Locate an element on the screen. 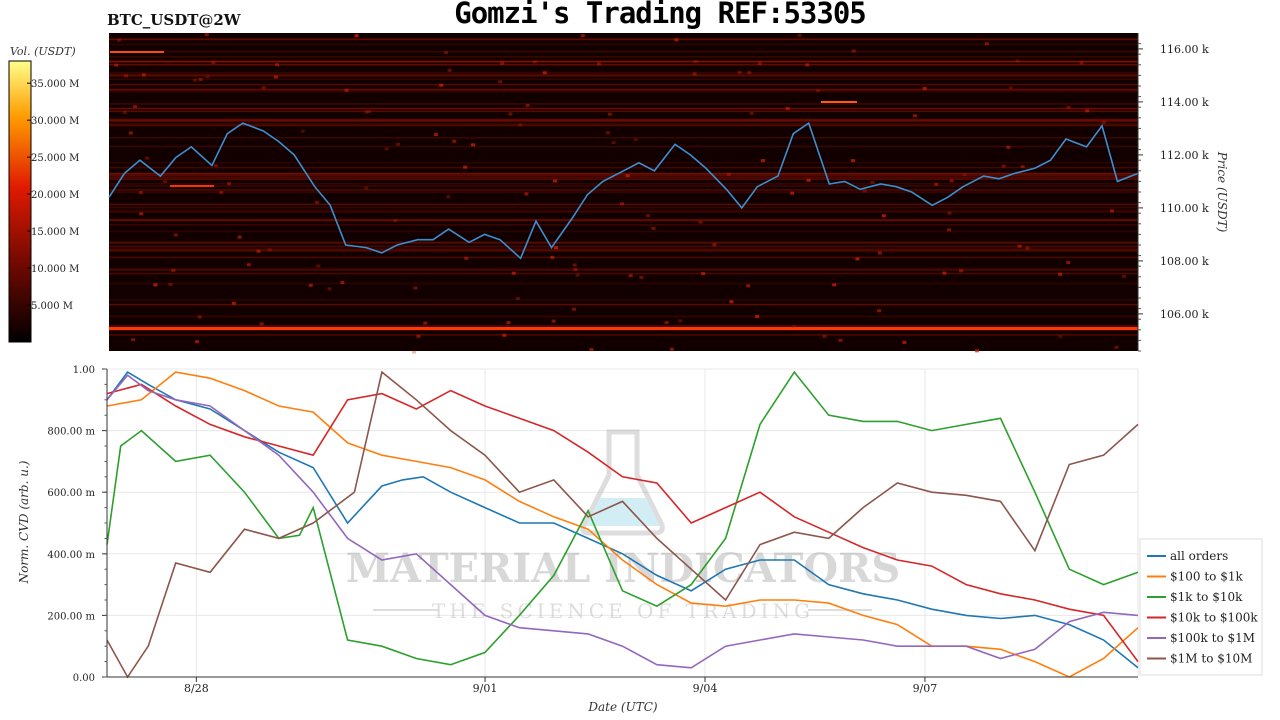  price-tick-label: 106.00 k is located at coordinates (1184, 314).